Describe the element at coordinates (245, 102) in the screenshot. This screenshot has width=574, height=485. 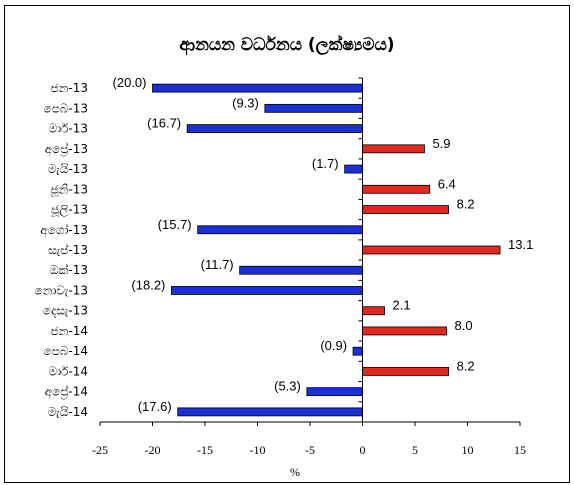
I see `data-label: (9.3)` at that location.